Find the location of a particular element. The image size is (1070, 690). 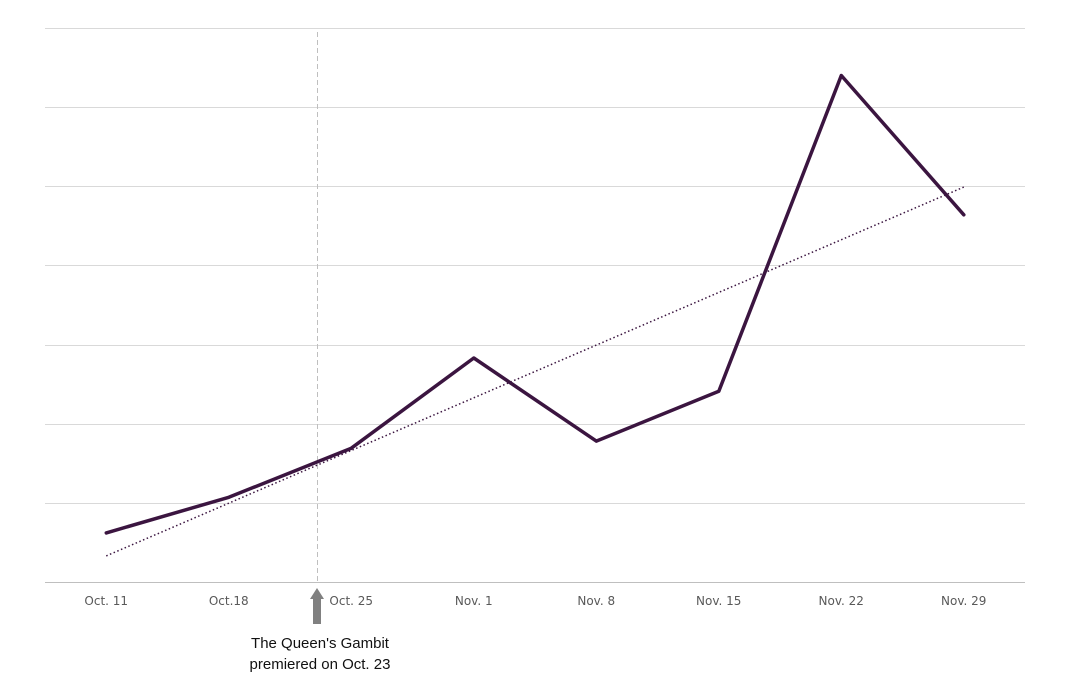

up-arrow-icon is located at coordinates (317, 606).